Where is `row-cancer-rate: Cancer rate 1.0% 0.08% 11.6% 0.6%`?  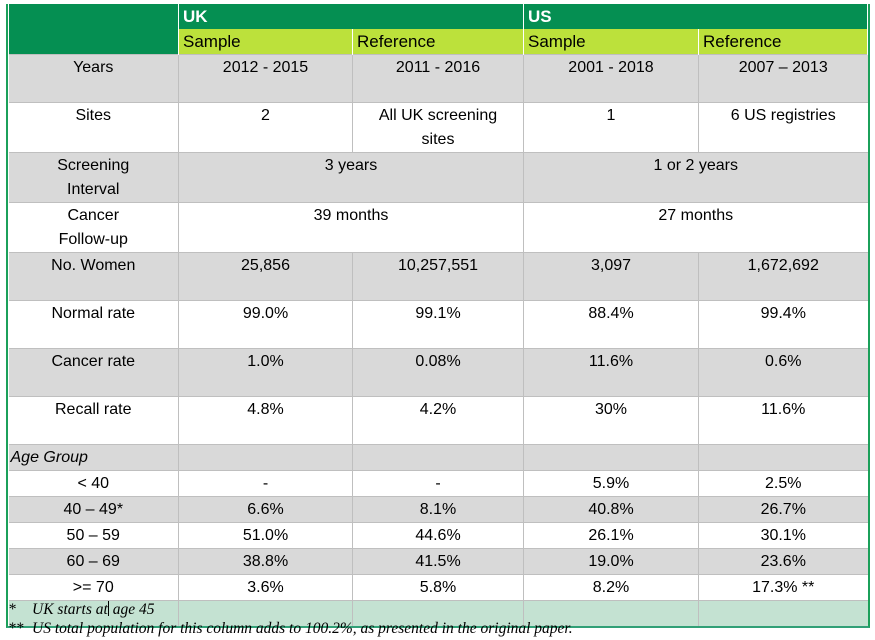
row-cancer-rate: Cancer rate 1.0% 0.08% 11.6% 0.6% is located at coordinates (438, 372).